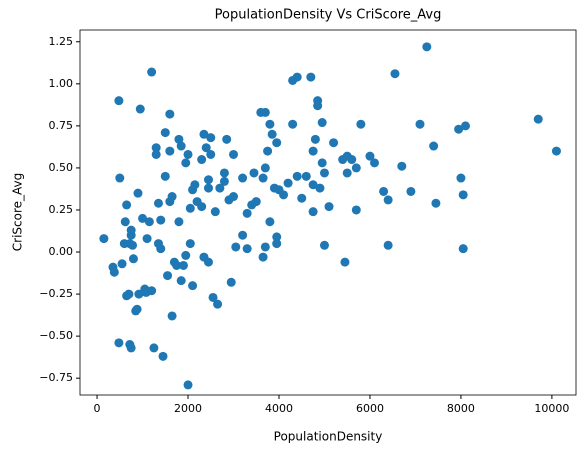 The width and height of the screenshot is (588, 453). I want to click on y-tick-label: 0.50, so click(61, 167).